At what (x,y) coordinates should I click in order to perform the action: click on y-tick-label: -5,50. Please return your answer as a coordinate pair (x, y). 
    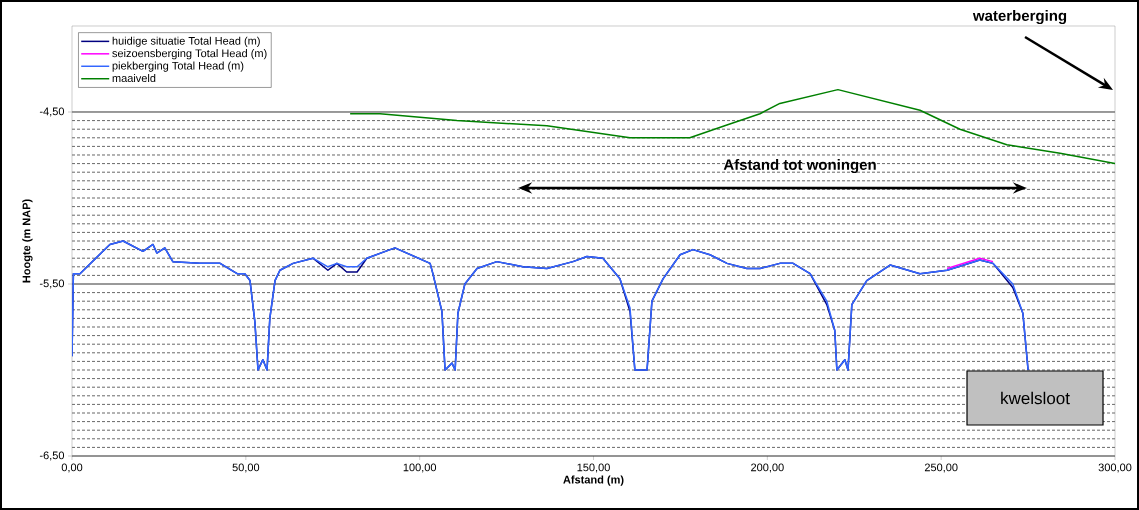
    Looking at the image, I should click on (52, 284).